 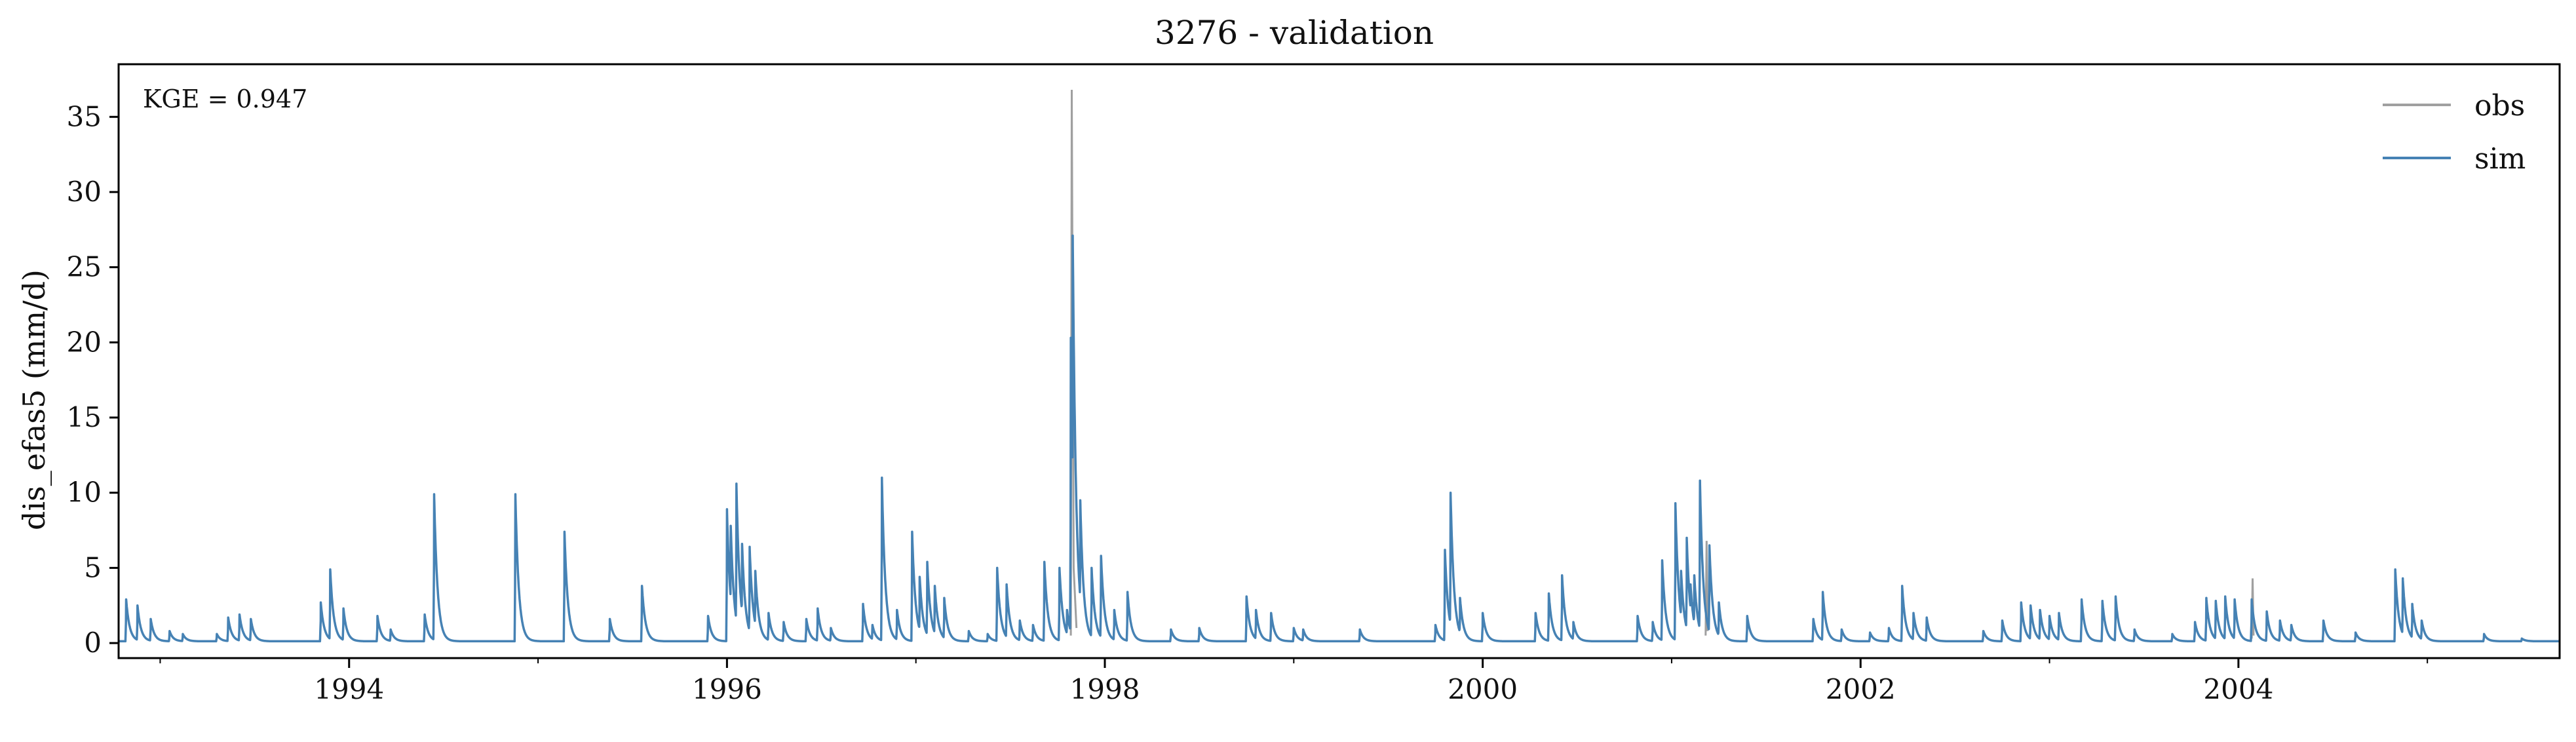 What do you see at coordinates (93, 643) in the screenshot?
I see `y-tick-label: 0` at bounding box center [93, 643].